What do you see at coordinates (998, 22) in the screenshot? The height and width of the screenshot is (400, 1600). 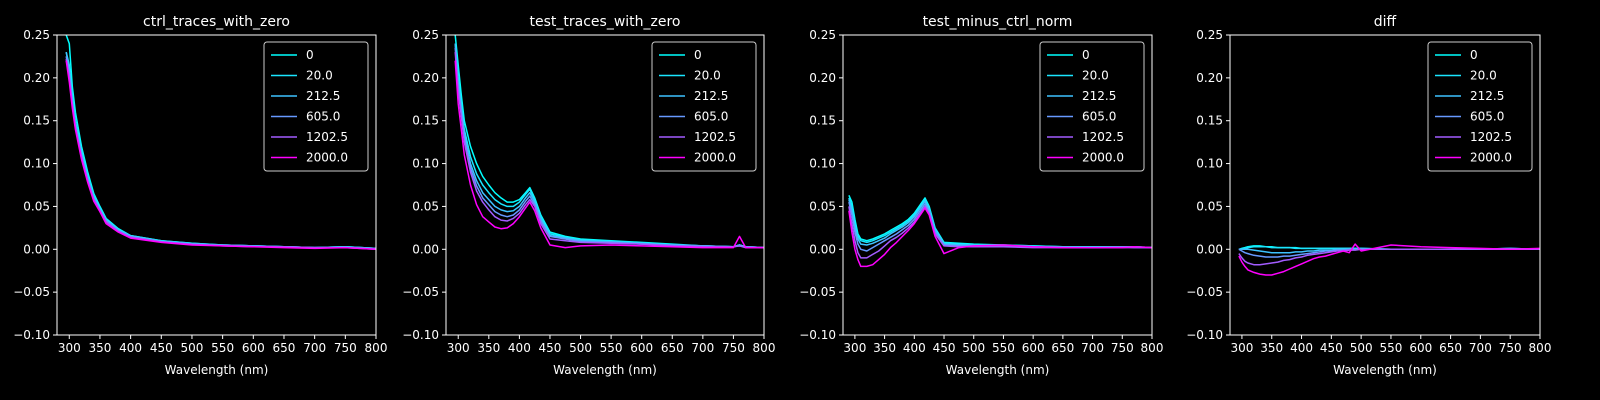 I see `chart-title: test_minus_ctrl_norm` at bounding box center [998, 22].